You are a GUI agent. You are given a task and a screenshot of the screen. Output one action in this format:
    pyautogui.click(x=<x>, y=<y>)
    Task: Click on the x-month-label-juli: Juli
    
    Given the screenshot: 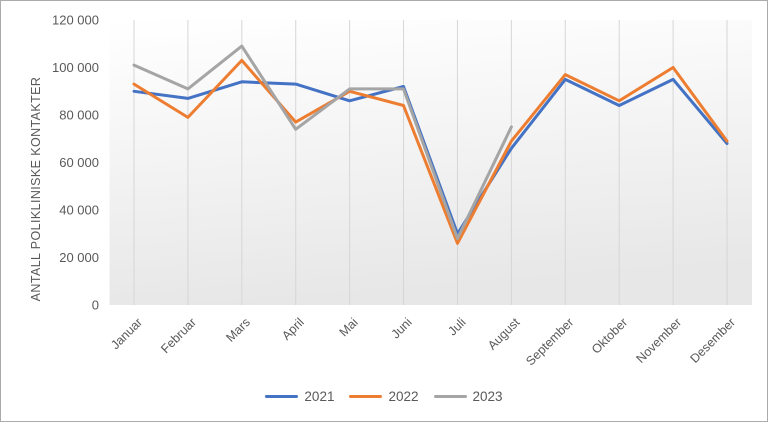 What is the action you would take?
    pyautogui.click(x=456, y=326)
    